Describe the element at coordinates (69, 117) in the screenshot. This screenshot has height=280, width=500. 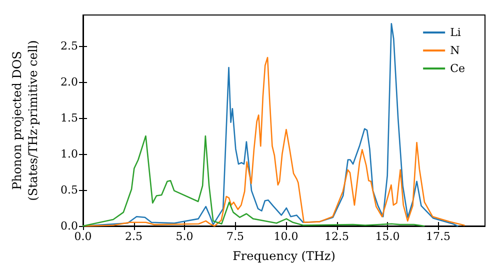
I see `y-tick-label: 1.5` at that location.